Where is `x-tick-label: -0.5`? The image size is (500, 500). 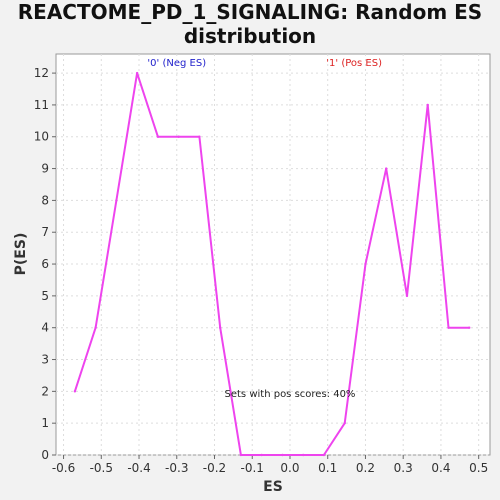
x-tick-label: -0.5 is located at coordinates (101, 468).